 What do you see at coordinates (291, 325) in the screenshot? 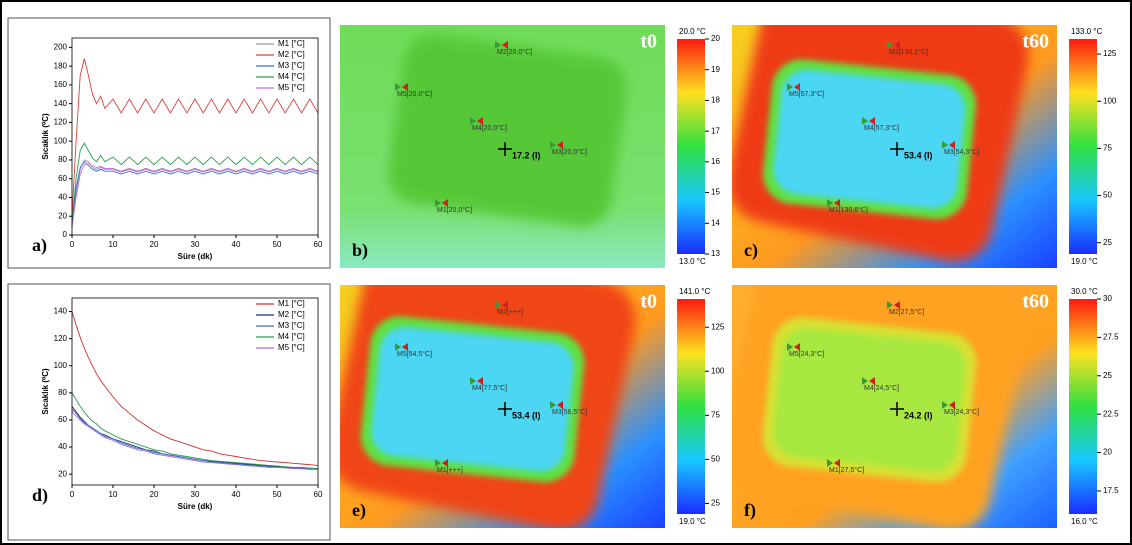
I see `legend-label: M3 [°C]` at bounding box center [291, 325].